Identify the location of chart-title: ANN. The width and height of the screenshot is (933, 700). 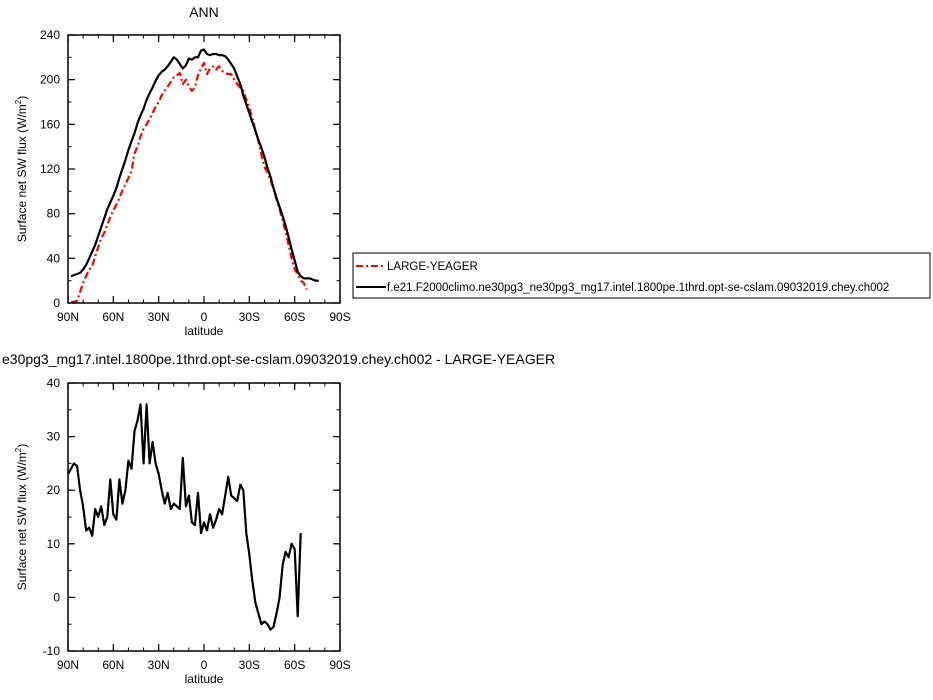
(204, 12).